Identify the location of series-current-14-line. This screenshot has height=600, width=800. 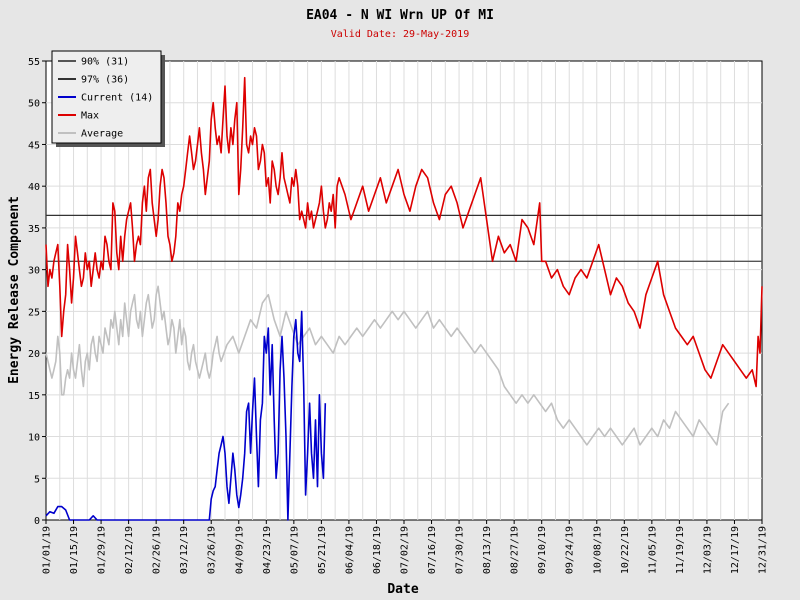
(186, 415).